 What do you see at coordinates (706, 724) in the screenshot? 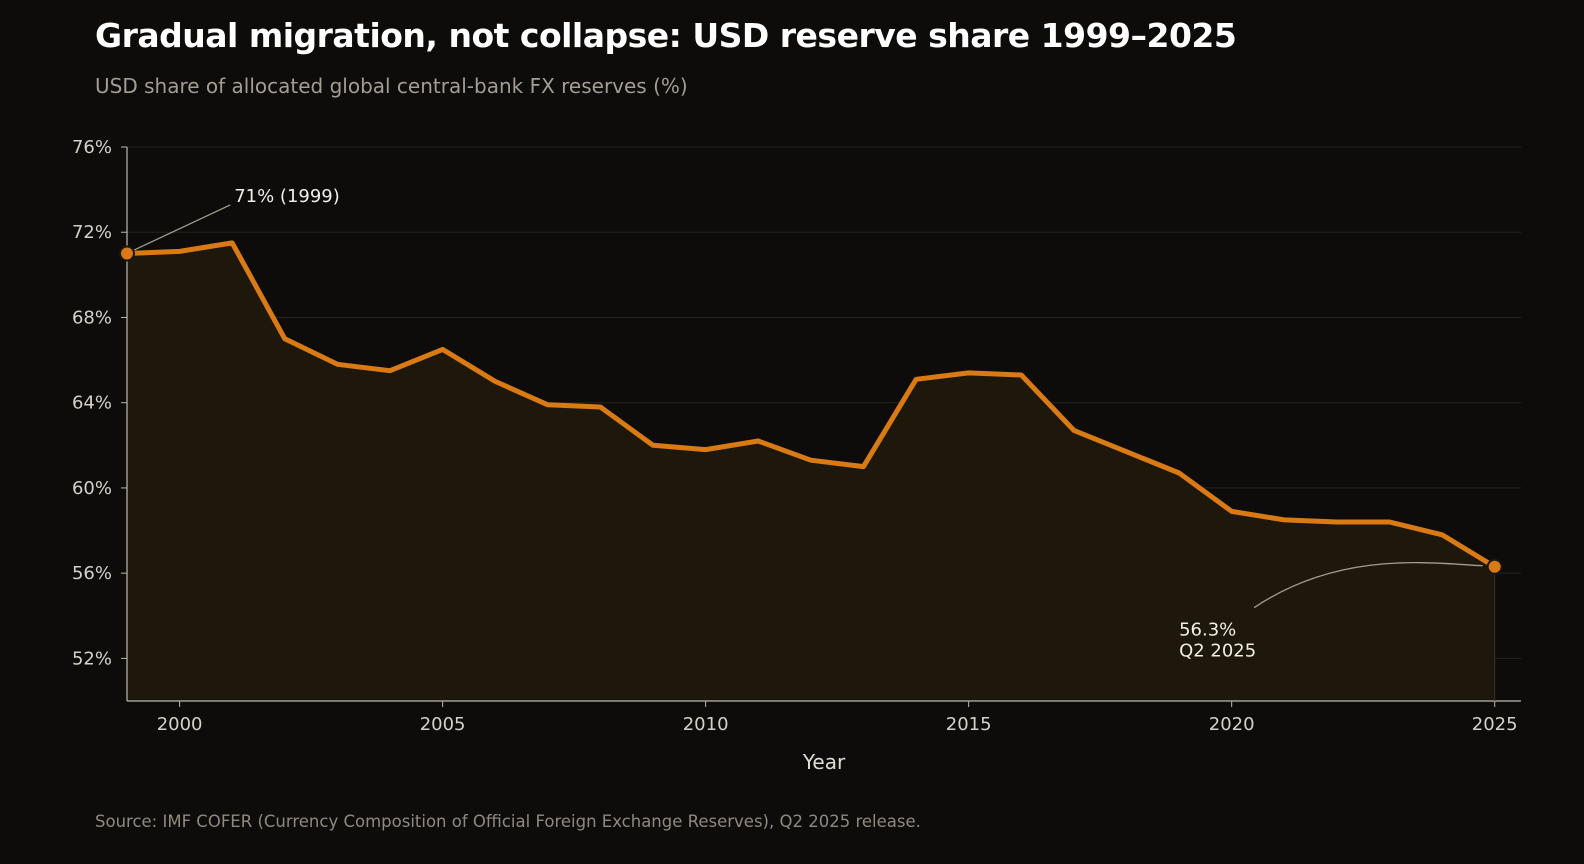
I see `x-tick-label: 2010` at bounding box center [706, 724].